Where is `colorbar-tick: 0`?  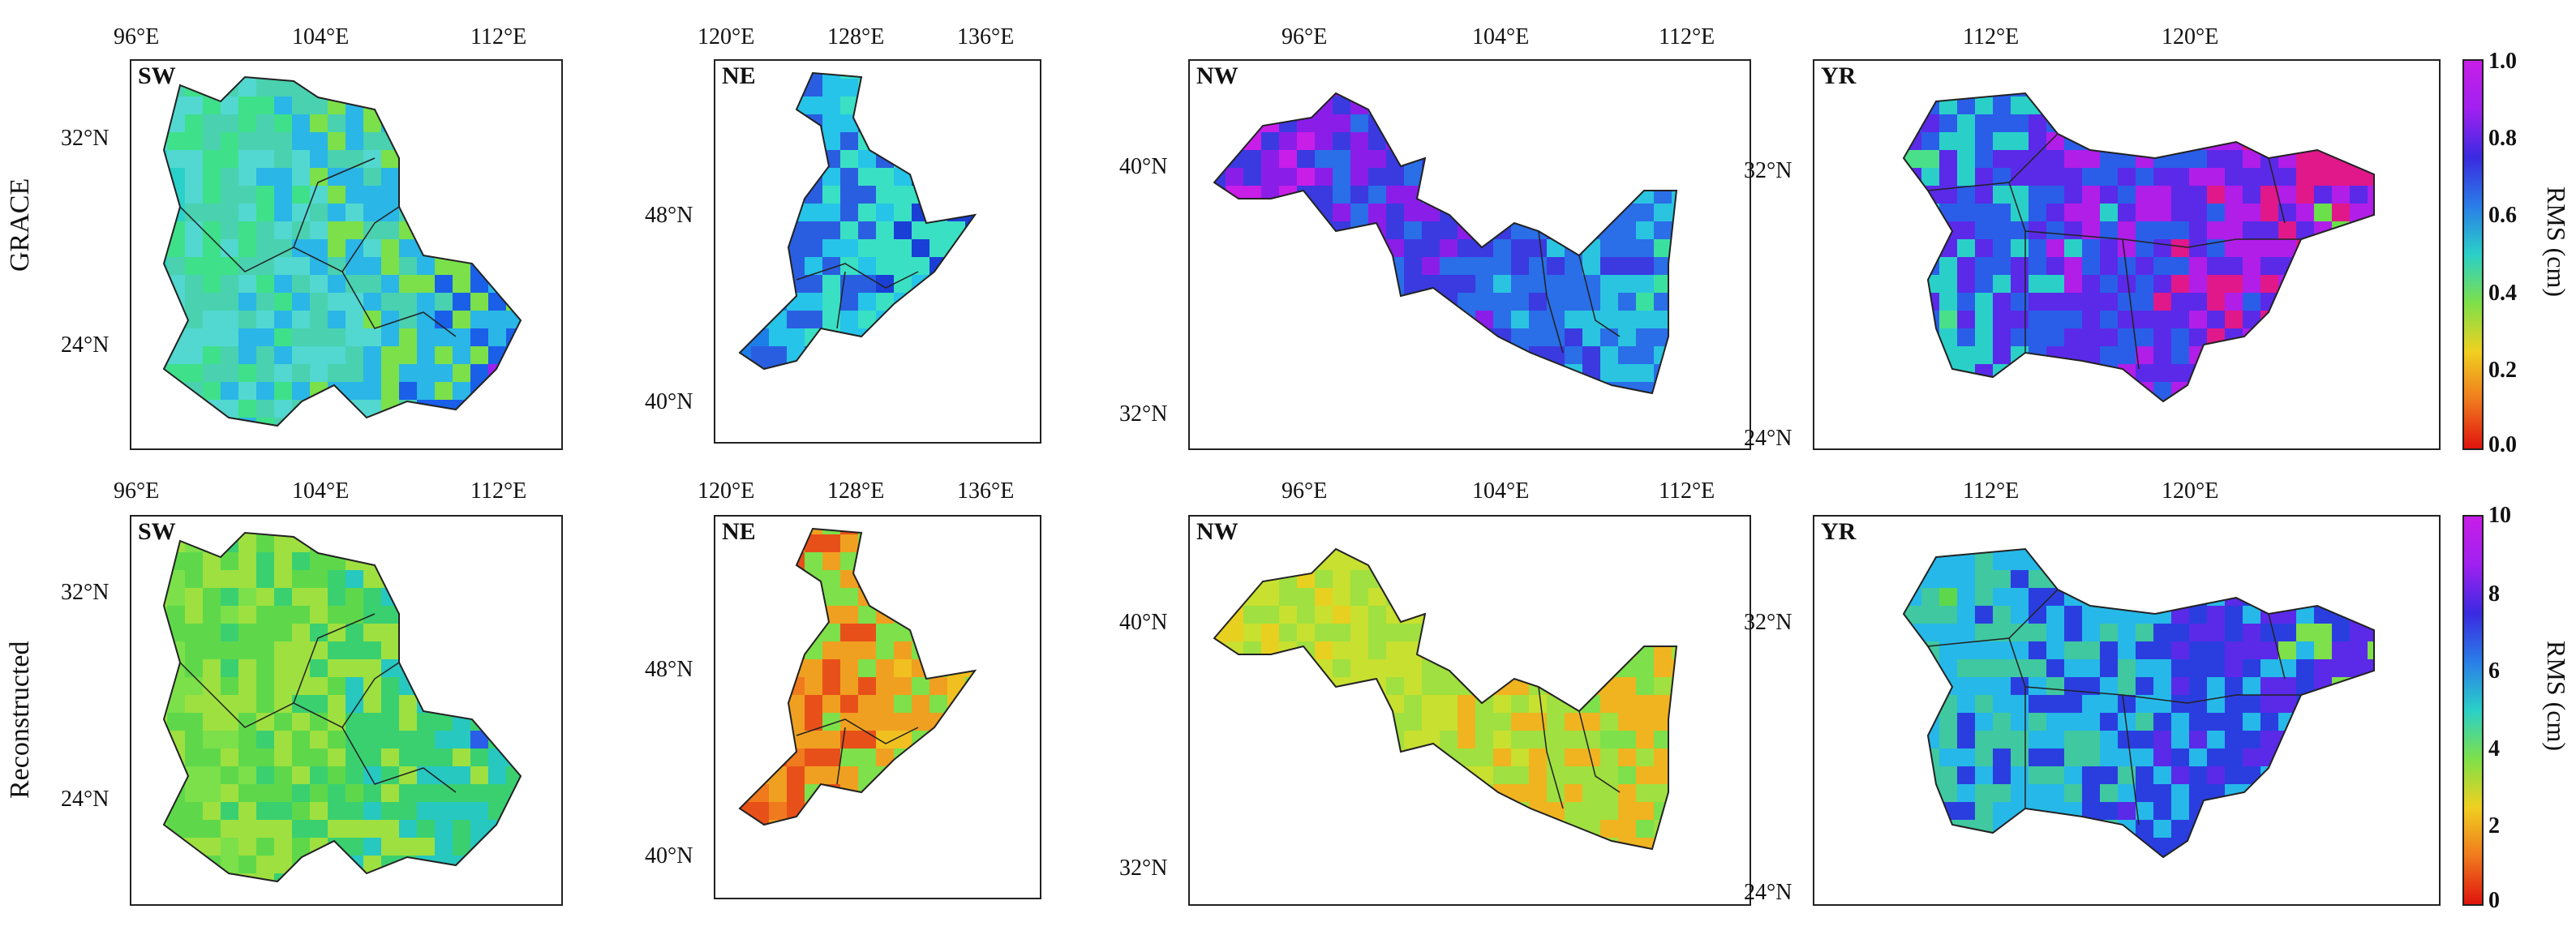
colorbar-tick: 0 is located at coordinates (2494, 900).